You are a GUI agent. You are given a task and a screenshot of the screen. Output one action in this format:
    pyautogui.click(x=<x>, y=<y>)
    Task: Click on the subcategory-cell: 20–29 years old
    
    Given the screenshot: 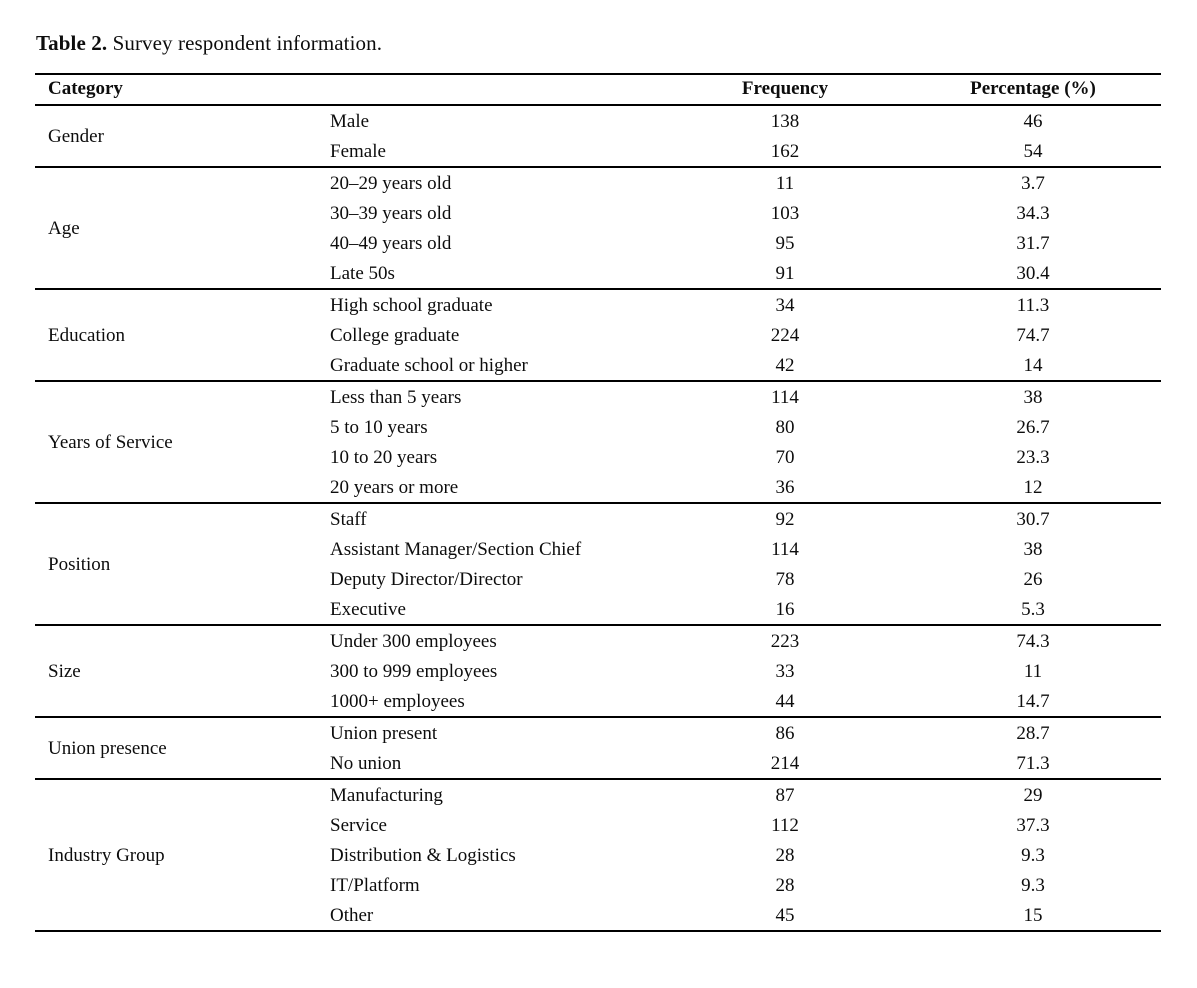 What is the action you would take?
    pyautogui.click(x=498, y=182)
    